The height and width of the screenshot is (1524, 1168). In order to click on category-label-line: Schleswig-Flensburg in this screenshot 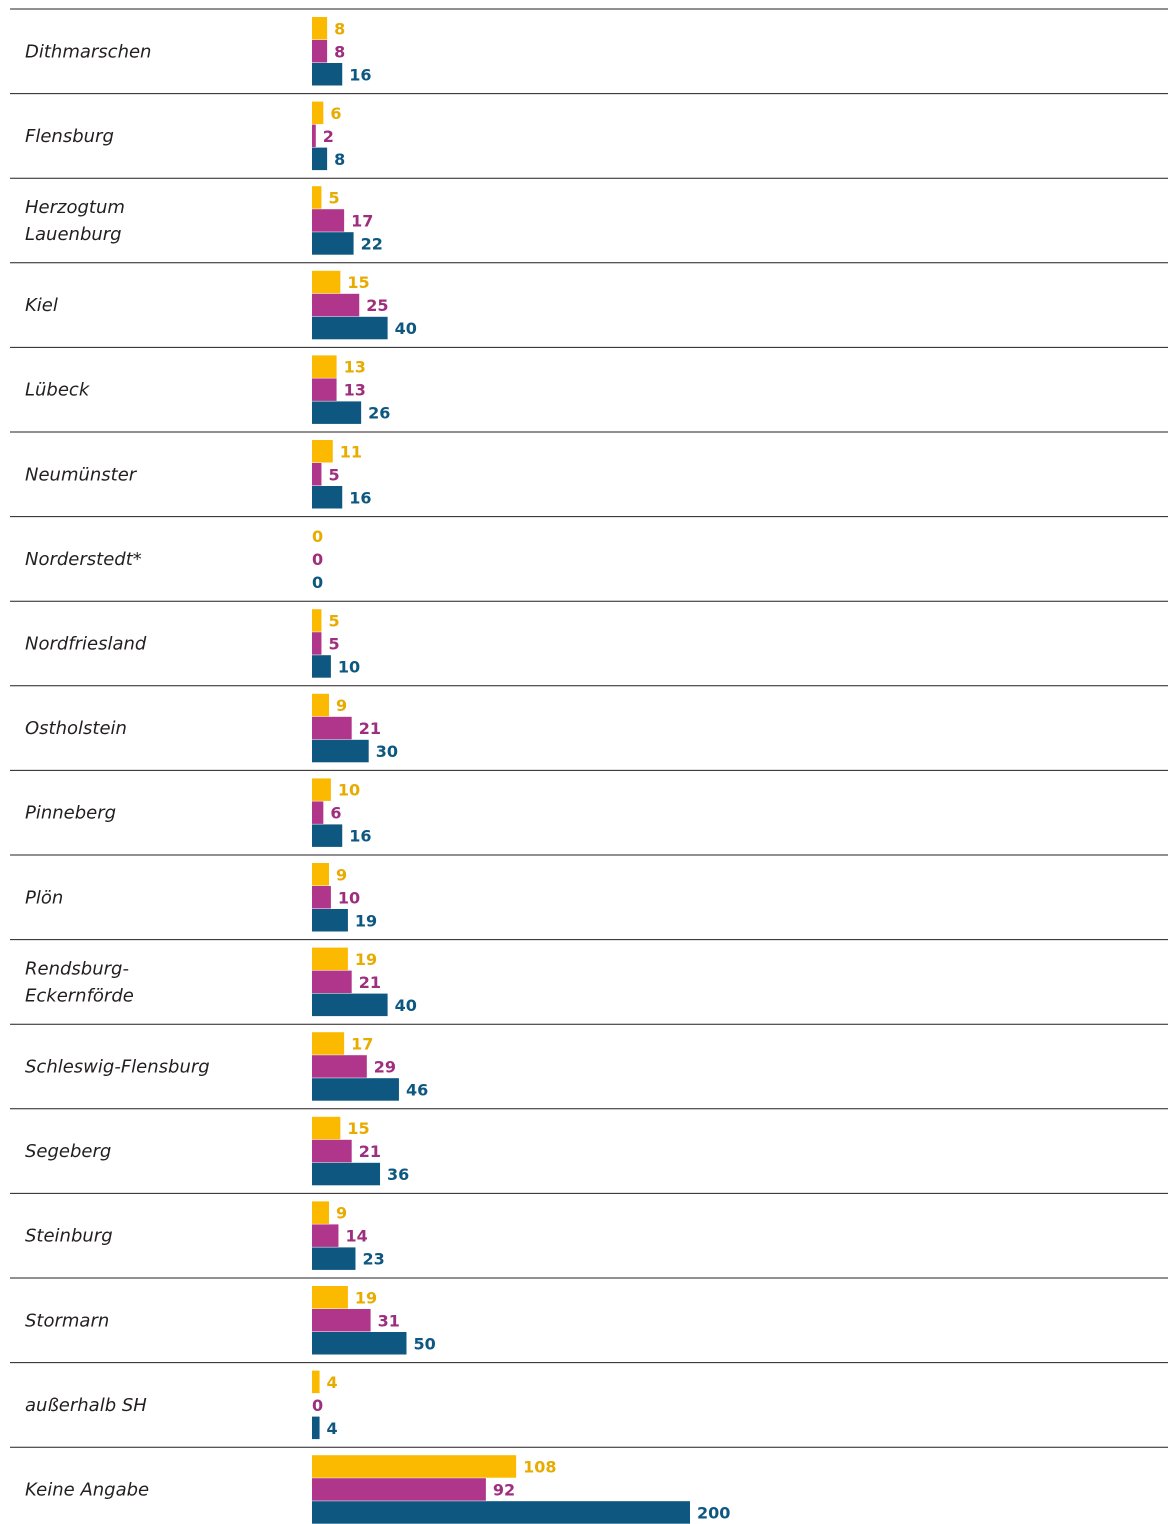, I will do `click(117, 1067)`.